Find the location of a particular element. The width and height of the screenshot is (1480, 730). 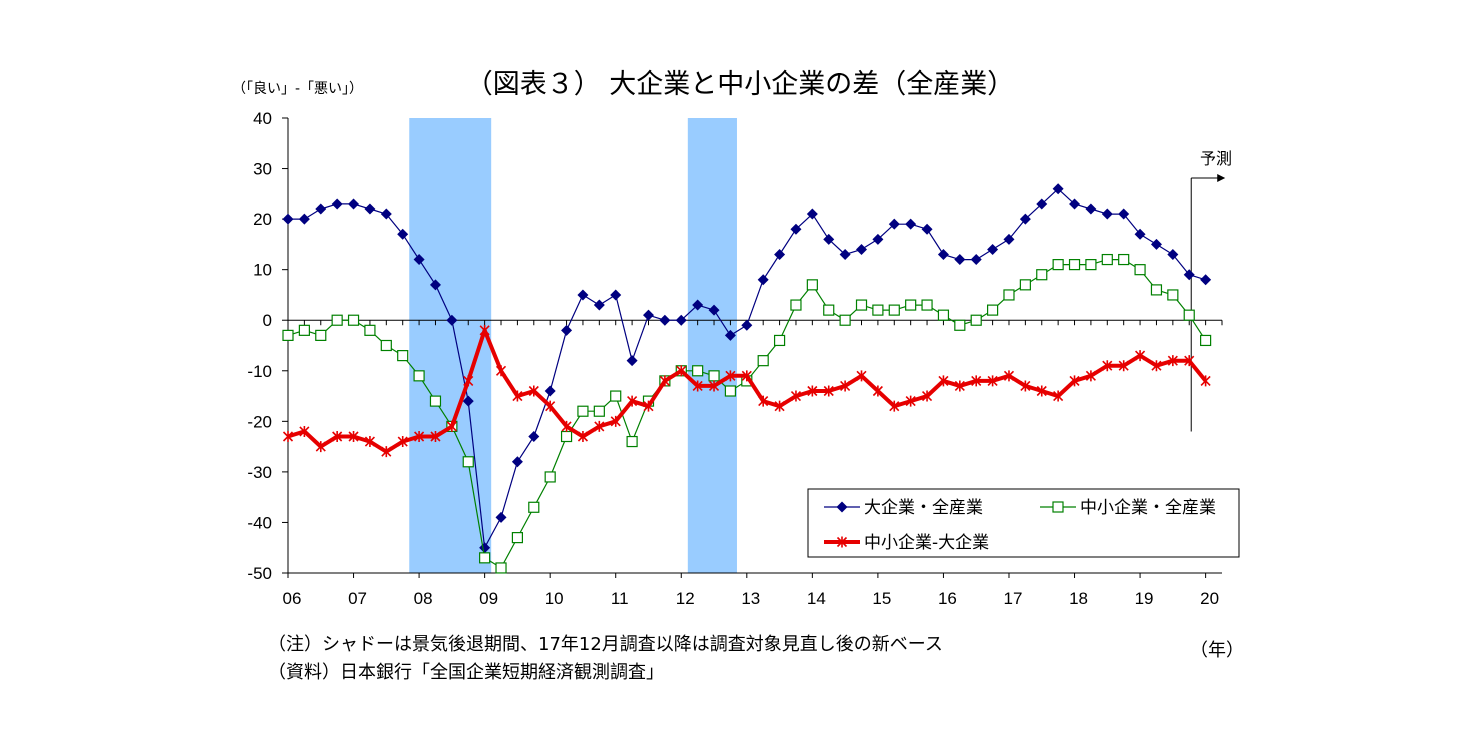

x-tick-label: 20 is located at coordinates (1209, 598).